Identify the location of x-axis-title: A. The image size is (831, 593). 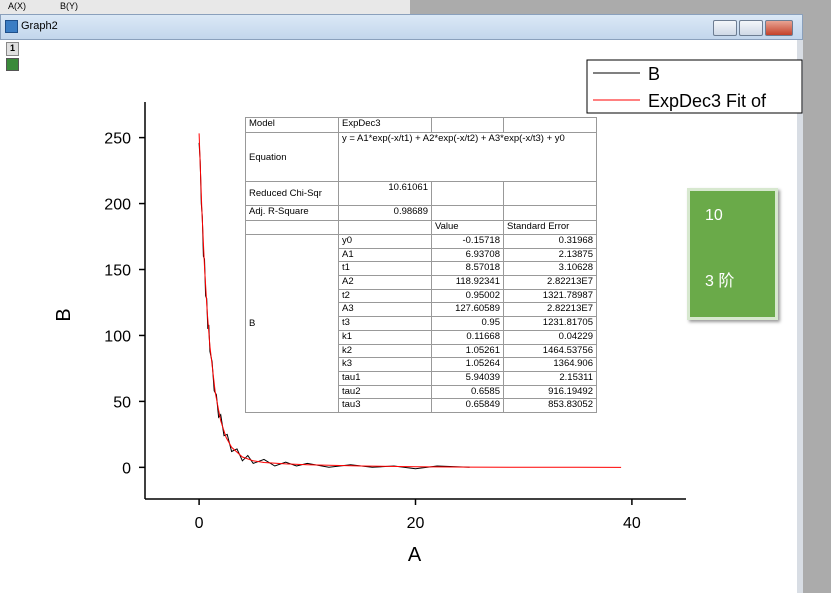
(415, 555).